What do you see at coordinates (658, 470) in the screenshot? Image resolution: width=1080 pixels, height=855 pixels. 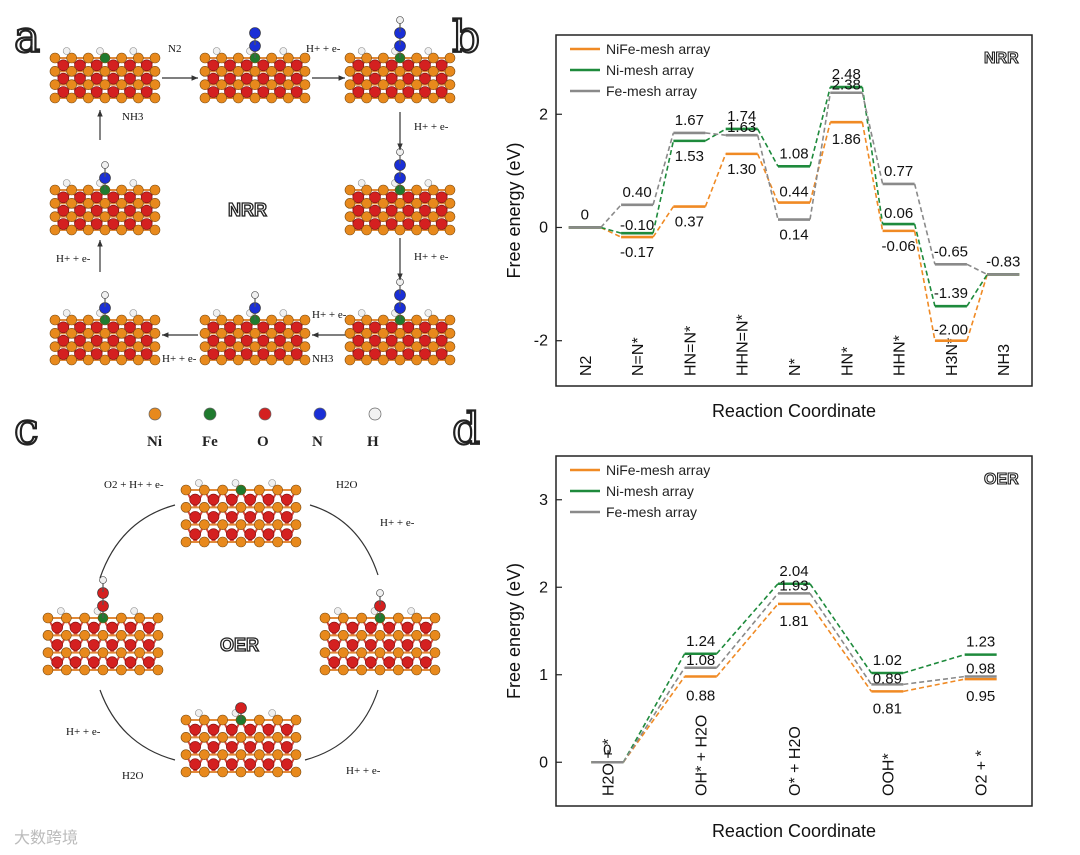 I see `legend-label: NiFe-mesh array` at bounding box center [658, 470].